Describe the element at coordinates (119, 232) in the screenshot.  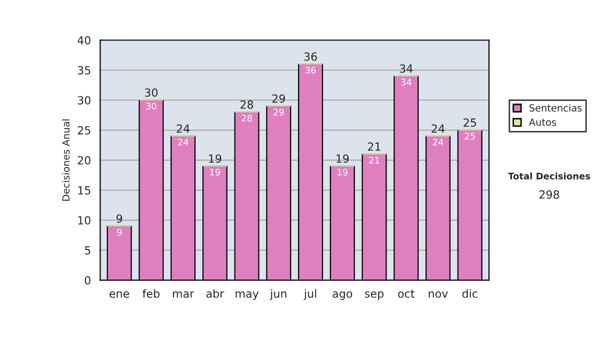
I see `data-label: 9` at that location.